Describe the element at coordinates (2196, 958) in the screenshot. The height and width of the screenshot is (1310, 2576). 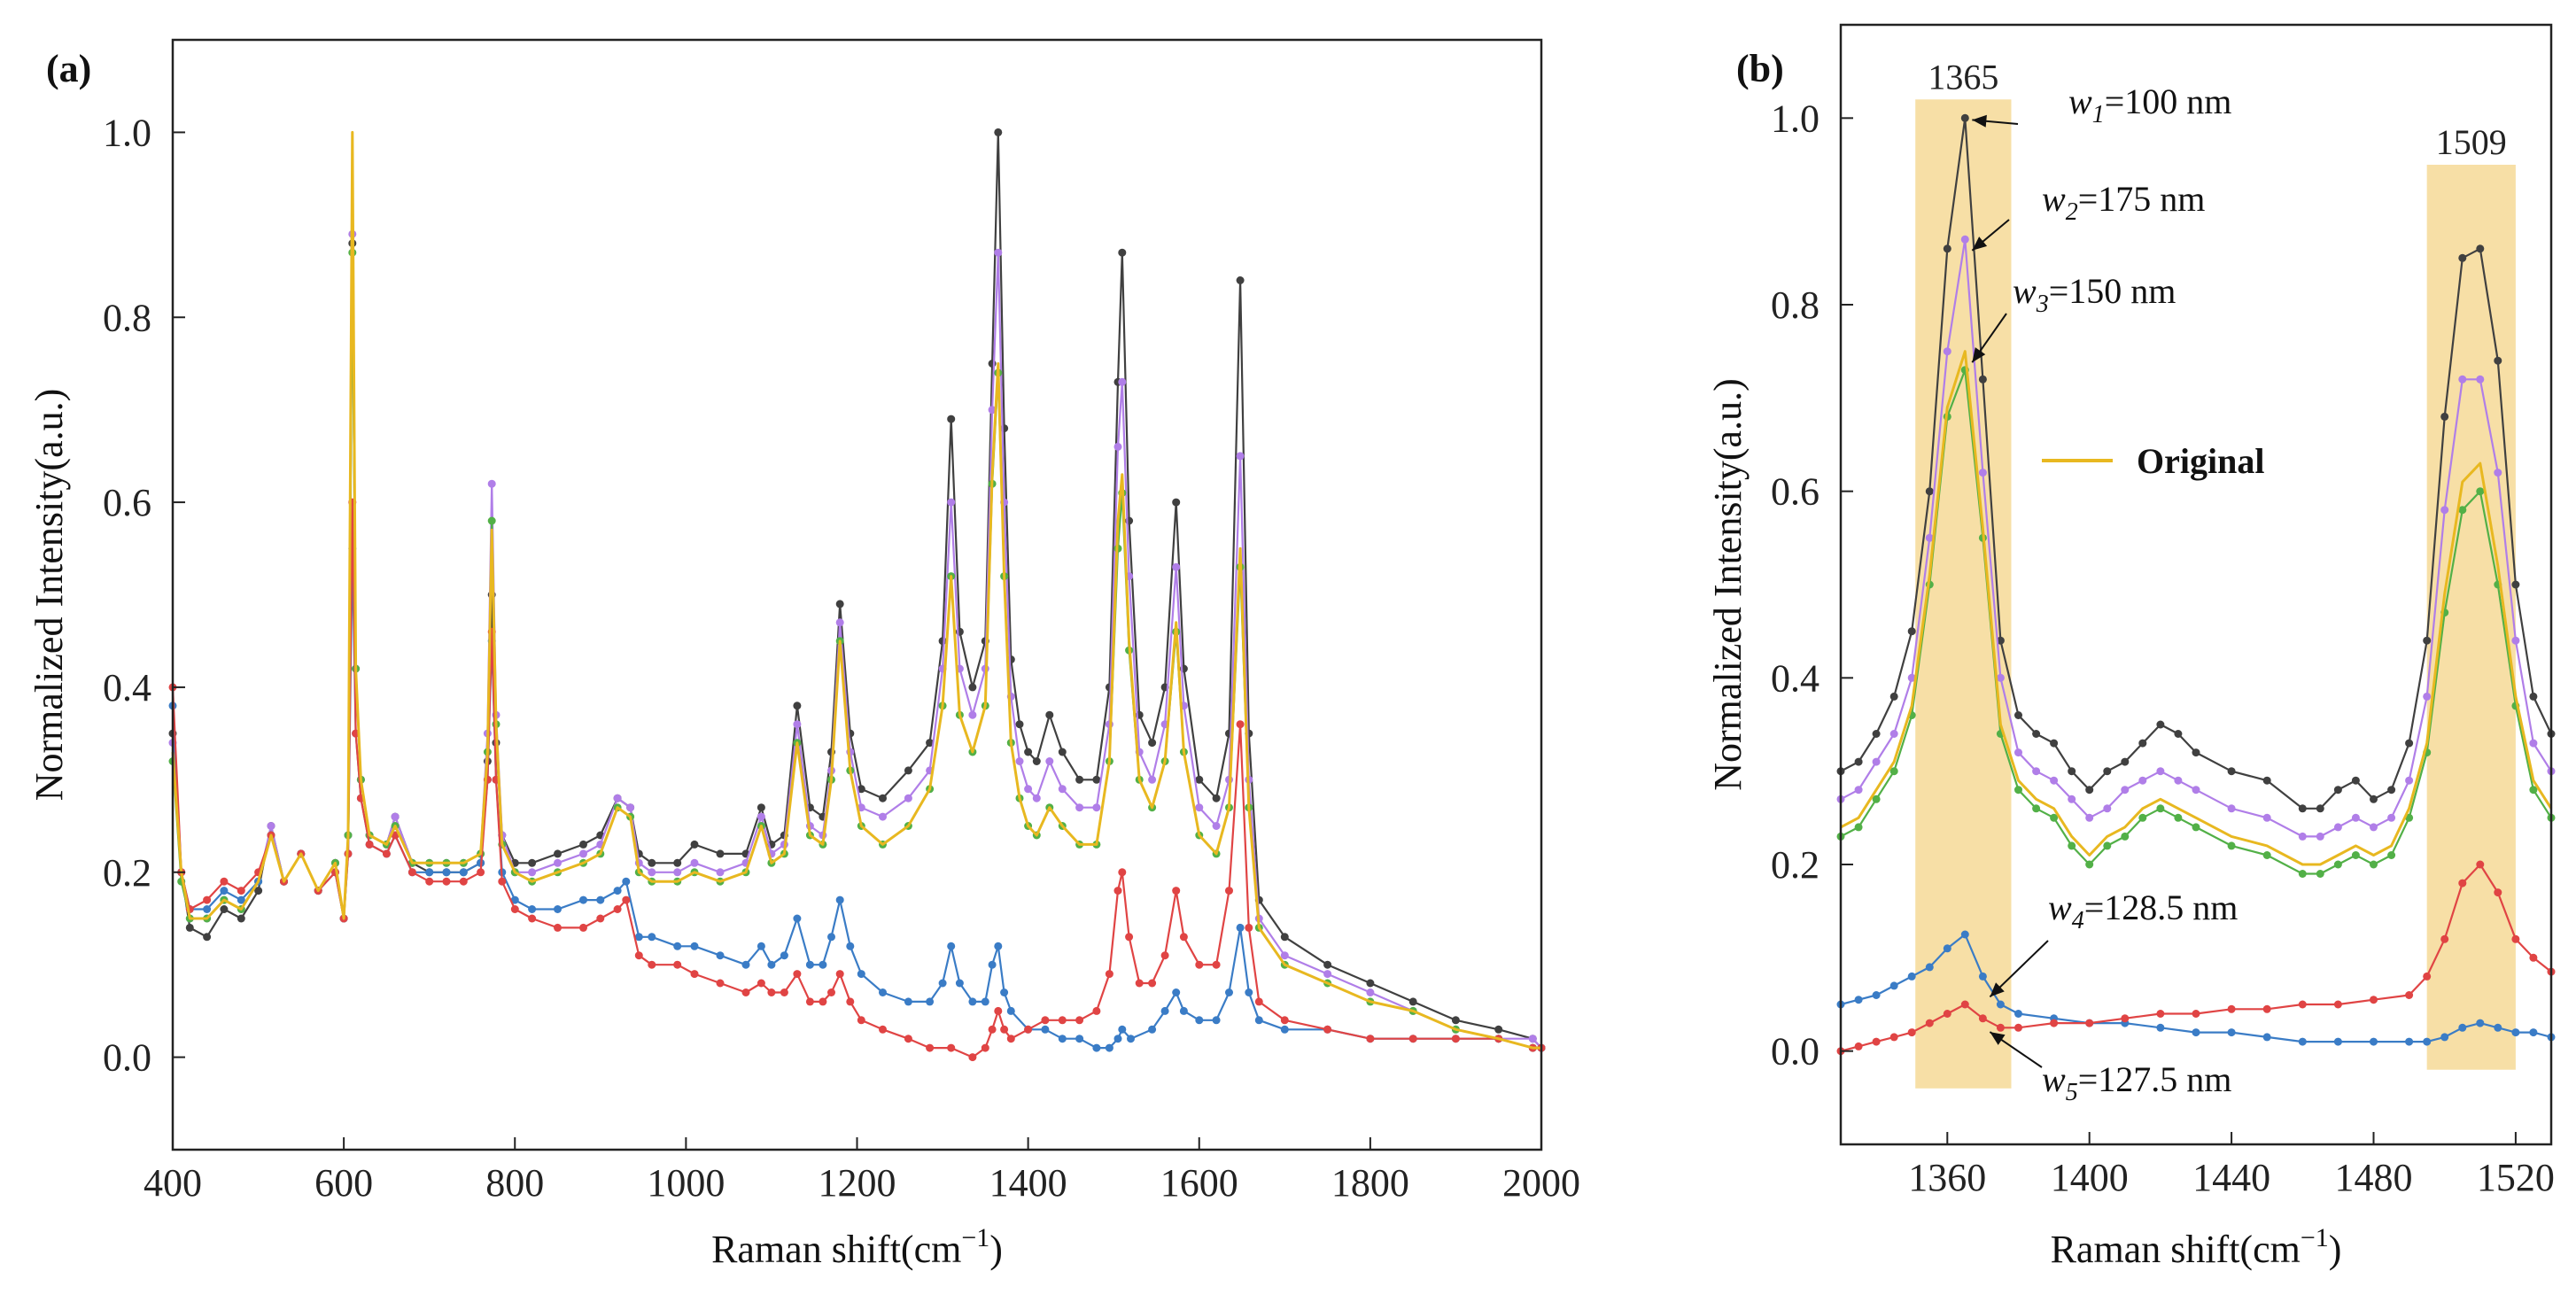
I see `panel-b-series-w5` at that location.